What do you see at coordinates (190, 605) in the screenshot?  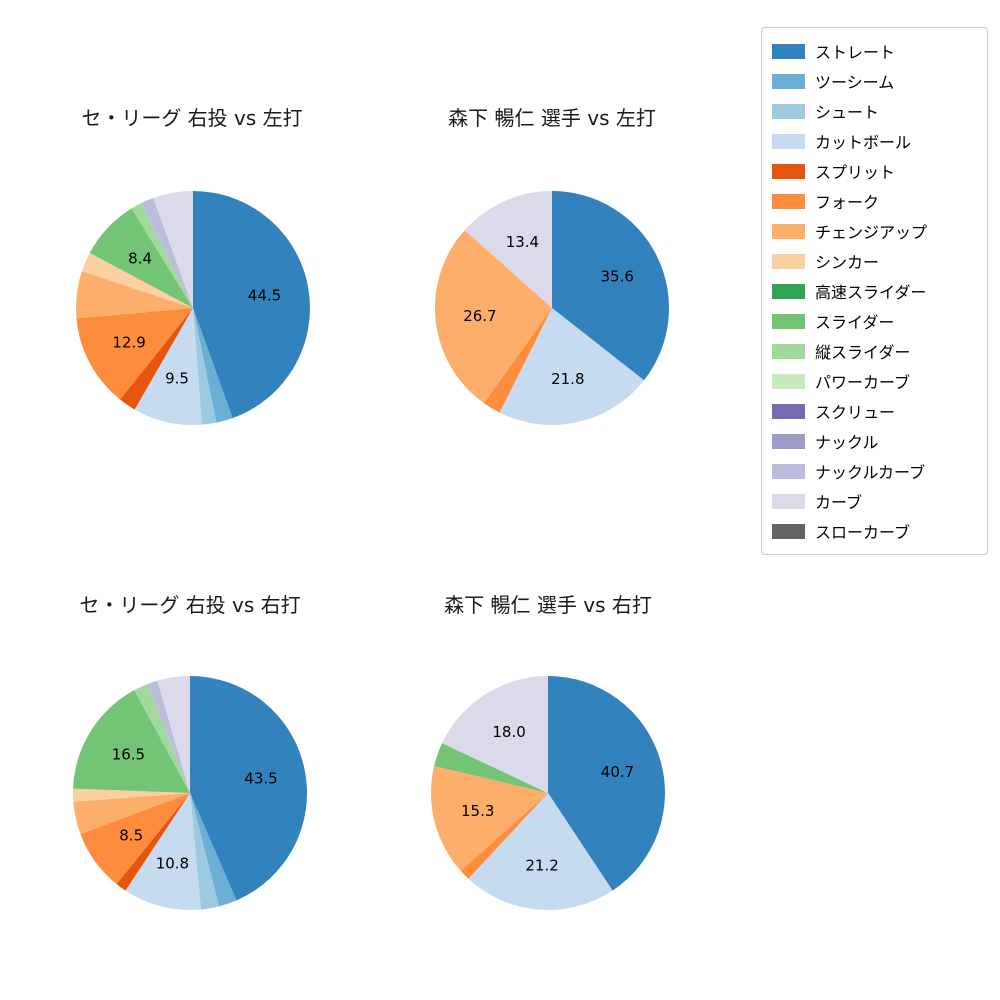 I see `chart-title-league-vs-right: セ・リーグ 右投 vs 右打` at bounding box center [190, 605].